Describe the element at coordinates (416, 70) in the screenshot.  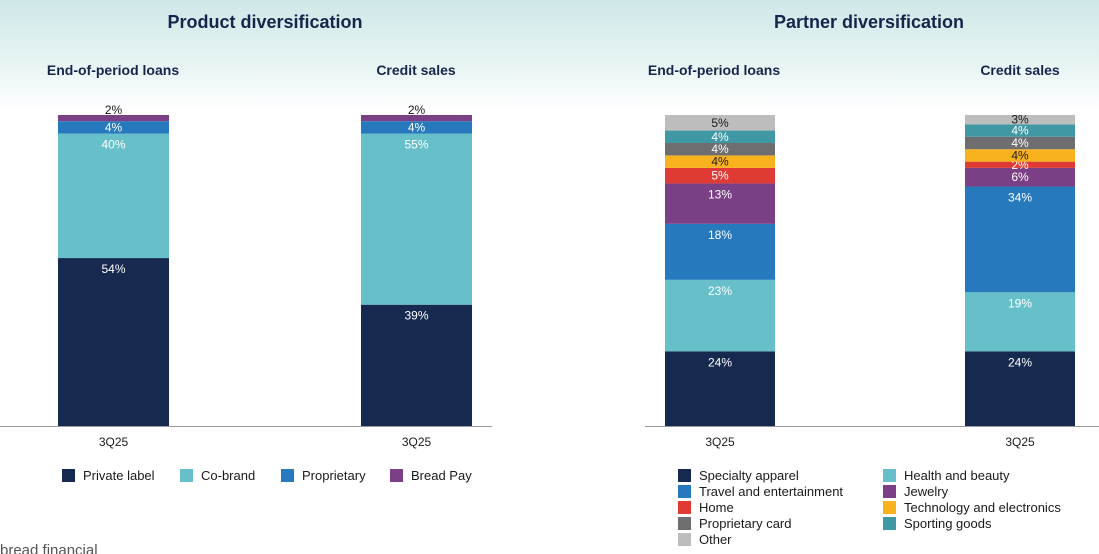
I see `product-col-label-sales: Credit sales` at that location.